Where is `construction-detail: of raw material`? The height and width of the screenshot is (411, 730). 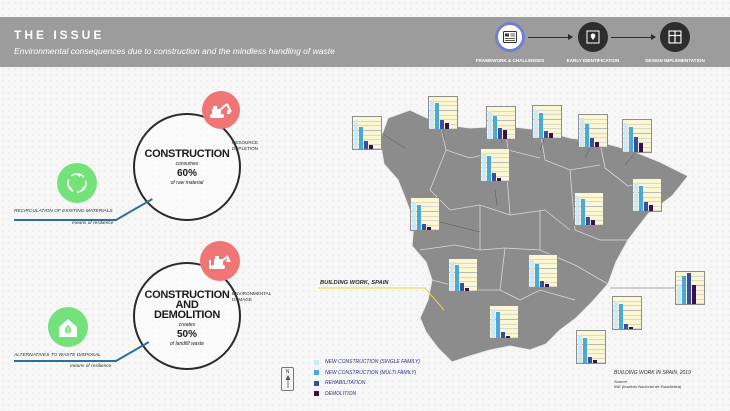 construction-detail: of raw material is located at coordinates (187, 183).